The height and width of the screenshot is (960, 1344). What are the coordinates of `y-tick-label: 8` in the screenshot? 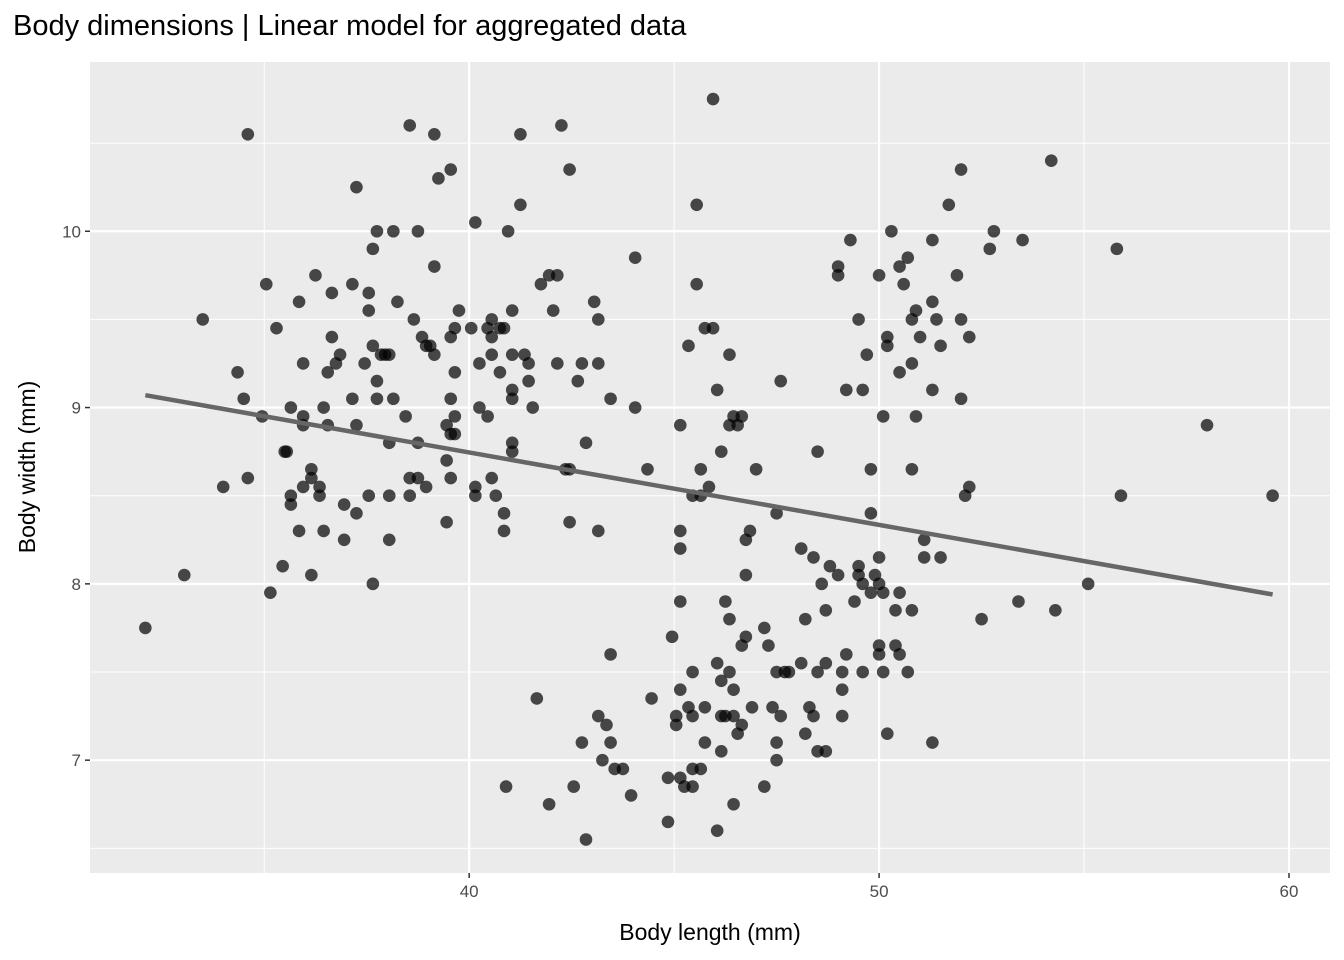 It's located at (76, 584).